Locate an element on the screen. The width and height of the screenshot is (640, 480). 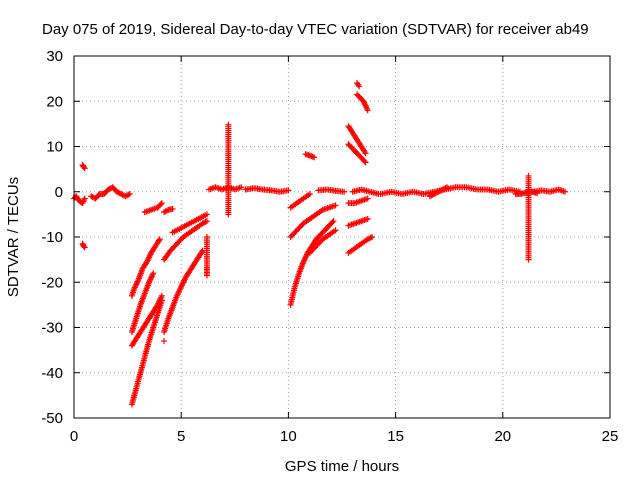
y-tick-label: -10 is located at coordinates (52, 237).